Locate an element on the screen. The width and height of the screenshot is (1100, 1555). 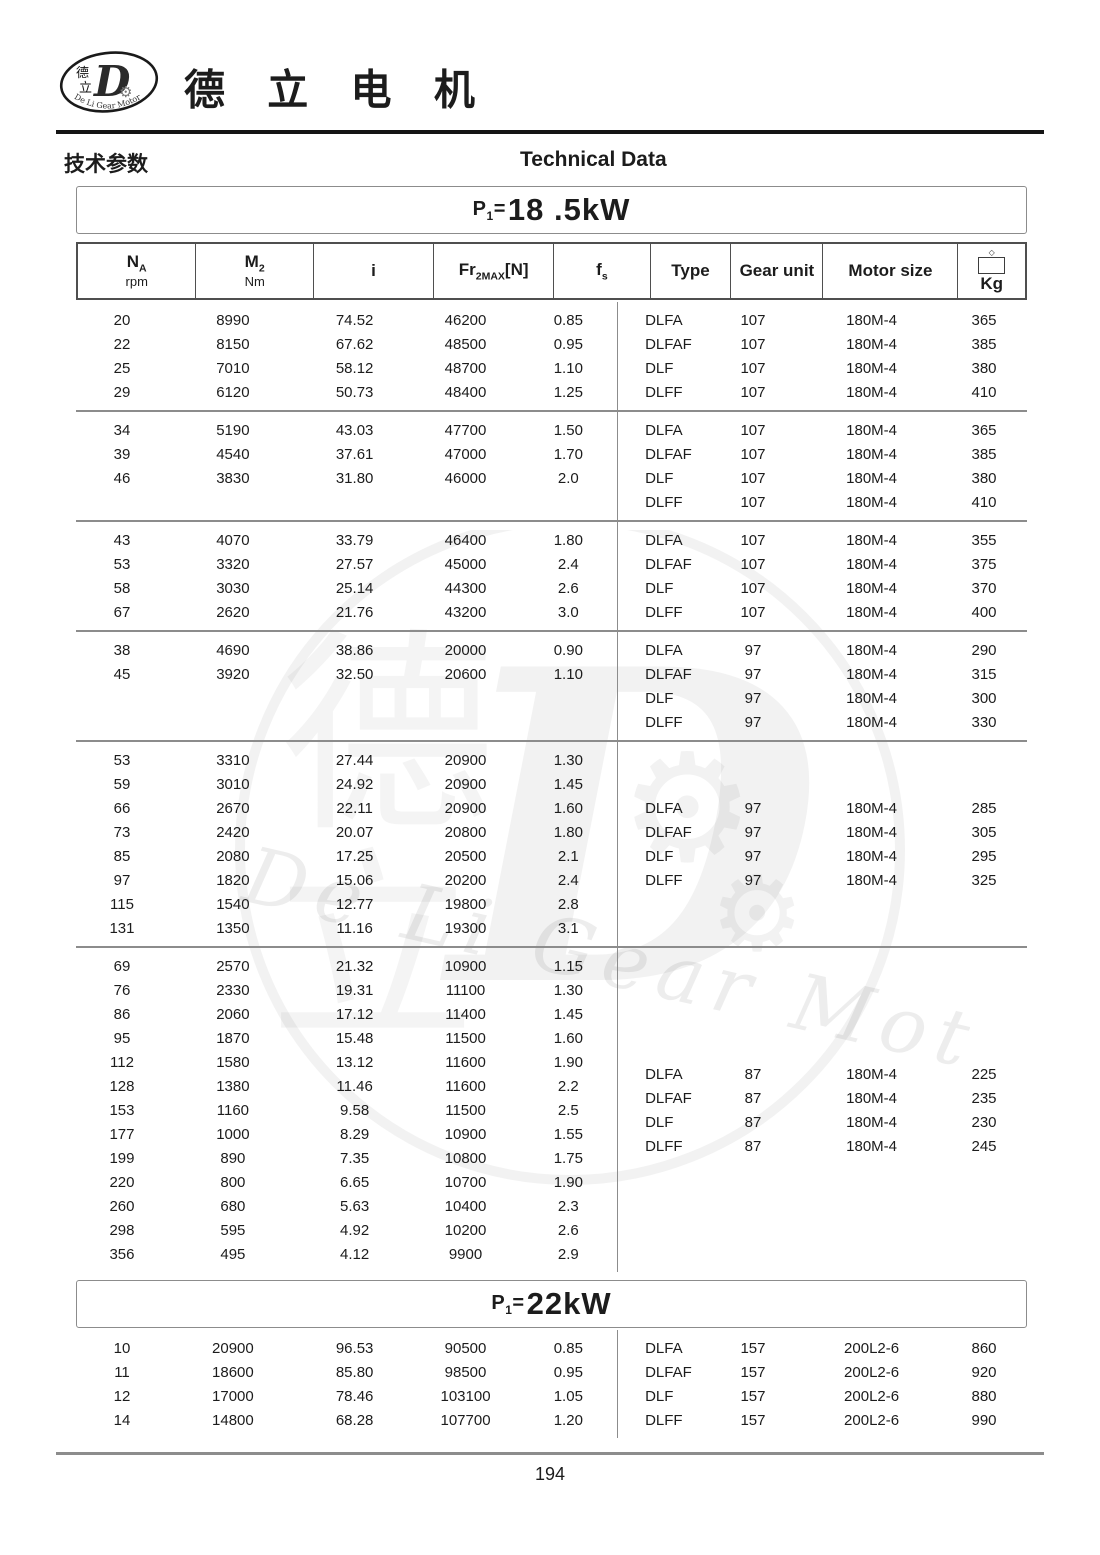
diamond-glyph: ◇ is located at coordinates (991, 252).